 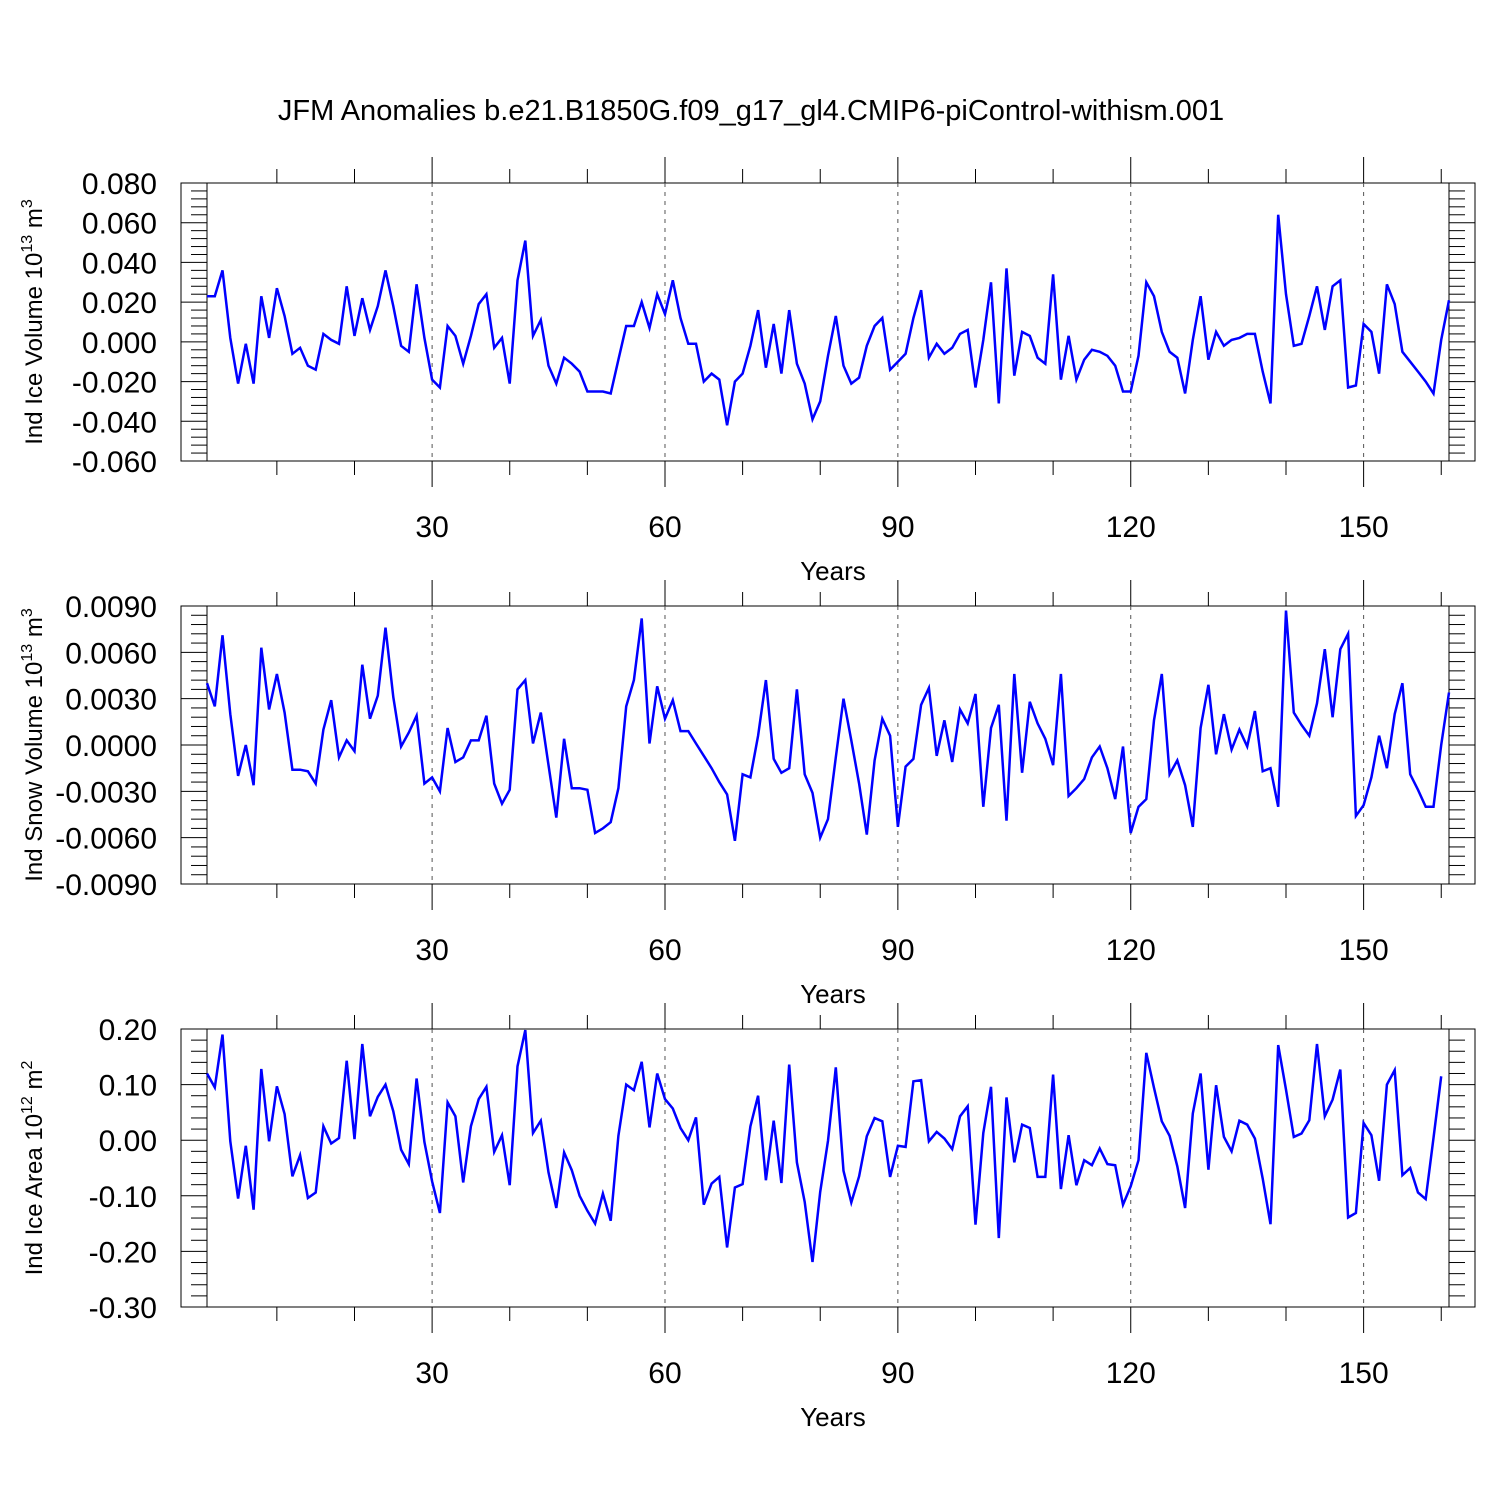 I want to click on y-tick-label: 0.0030, so click(x=111, y=700).